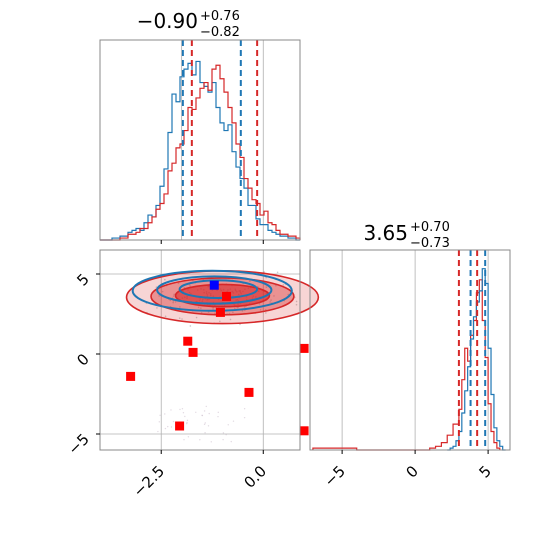 This screenshot has width=550, height=550. What do you see at coordinates (476, 359) in the screenshot?
I see `br-hist-blue` at bounding box center [476, 359].